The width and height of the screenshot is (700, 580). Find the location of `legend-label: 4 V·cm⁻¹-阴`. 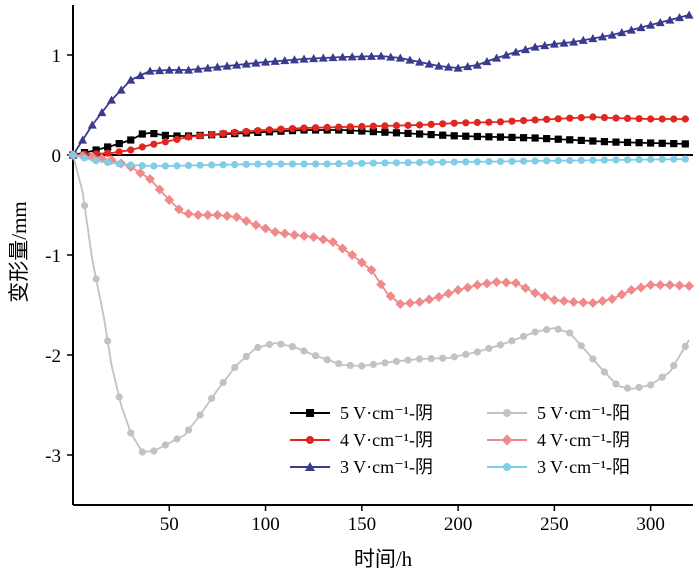

legend-label: 4 V·cm⁻¹-阴 is located at coordinates (386, 440).